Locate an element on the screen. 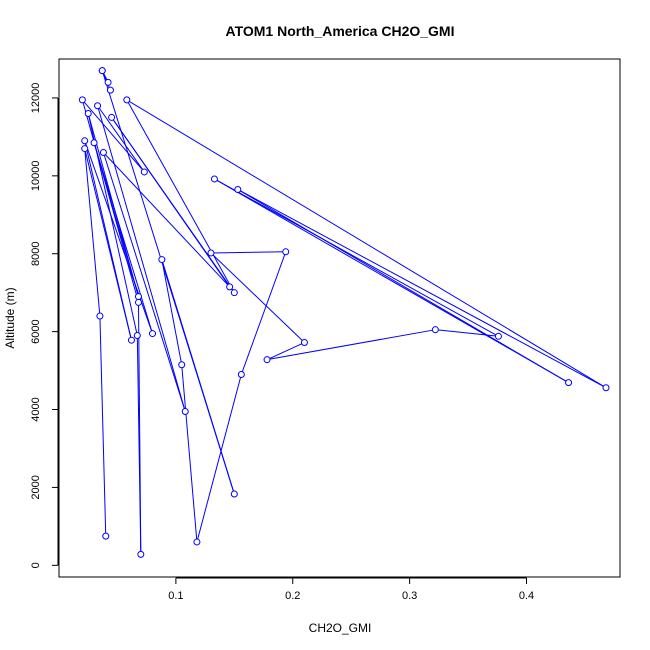  y-tick-label: 4000 is located at coordinates (36, 409).